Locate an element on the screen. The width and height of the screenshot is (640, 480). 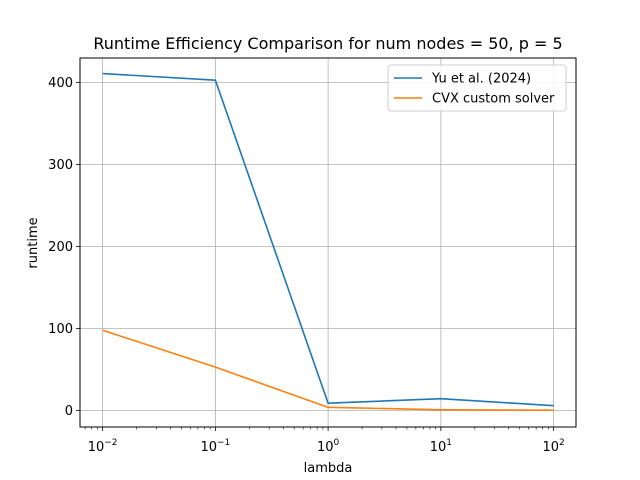
x-tick-exponent: −1 is located at coordinates (223, 443).